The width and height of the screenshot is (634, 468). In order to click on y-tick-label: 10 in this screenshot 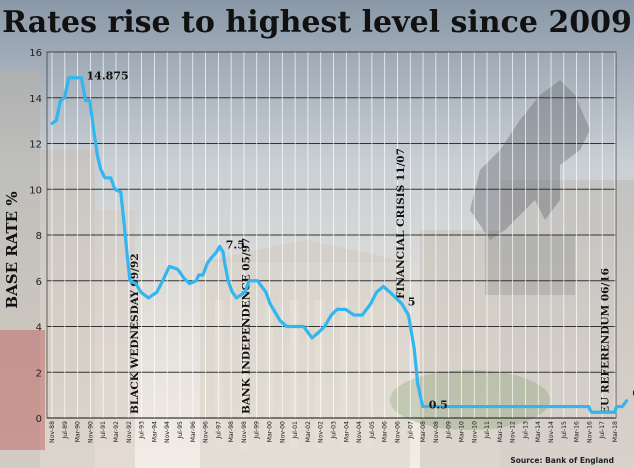, I will do `click(35, 190)`.